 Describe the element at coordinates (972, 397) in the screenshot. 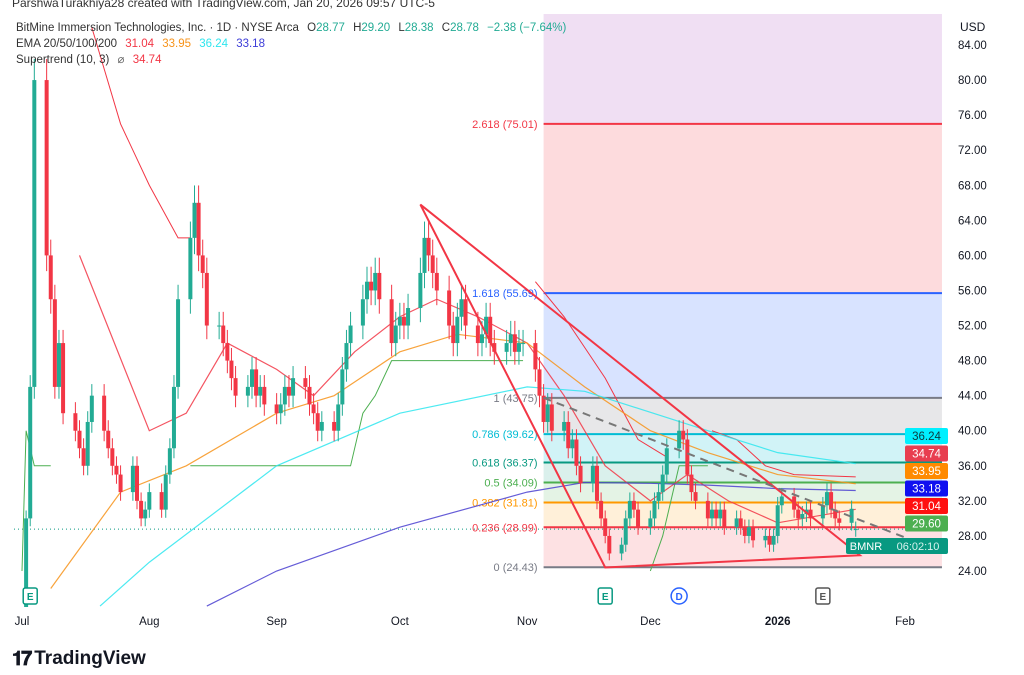

I see `y-tick-label: 44.00` at that location.